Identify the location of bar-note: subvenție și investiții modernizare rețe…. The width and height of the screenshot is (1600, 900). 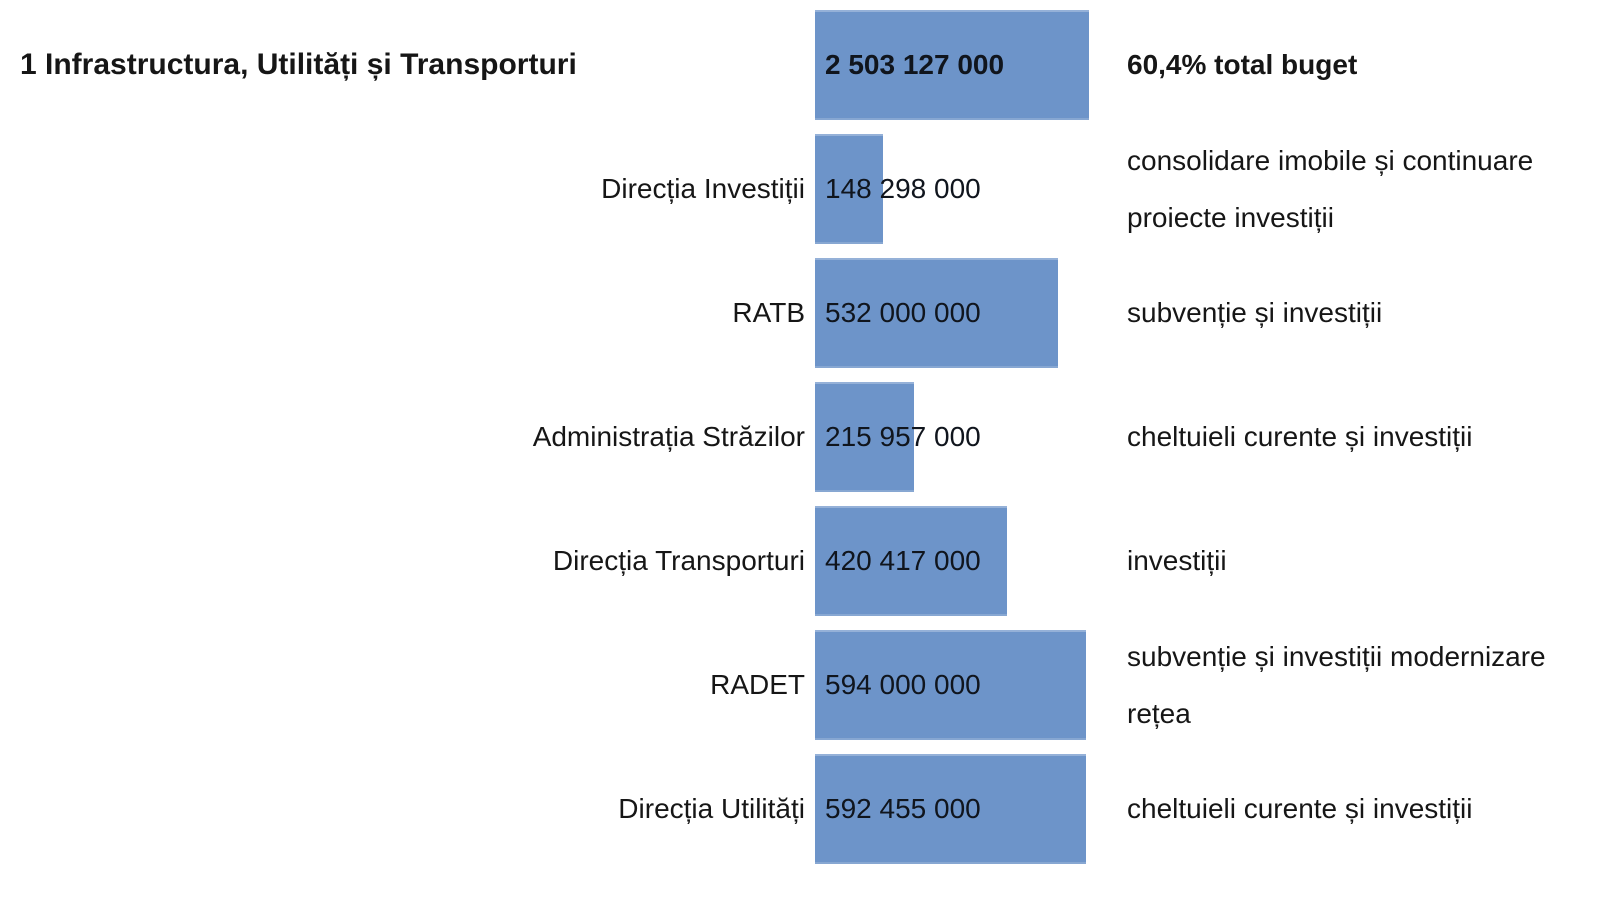
(1336, 684).